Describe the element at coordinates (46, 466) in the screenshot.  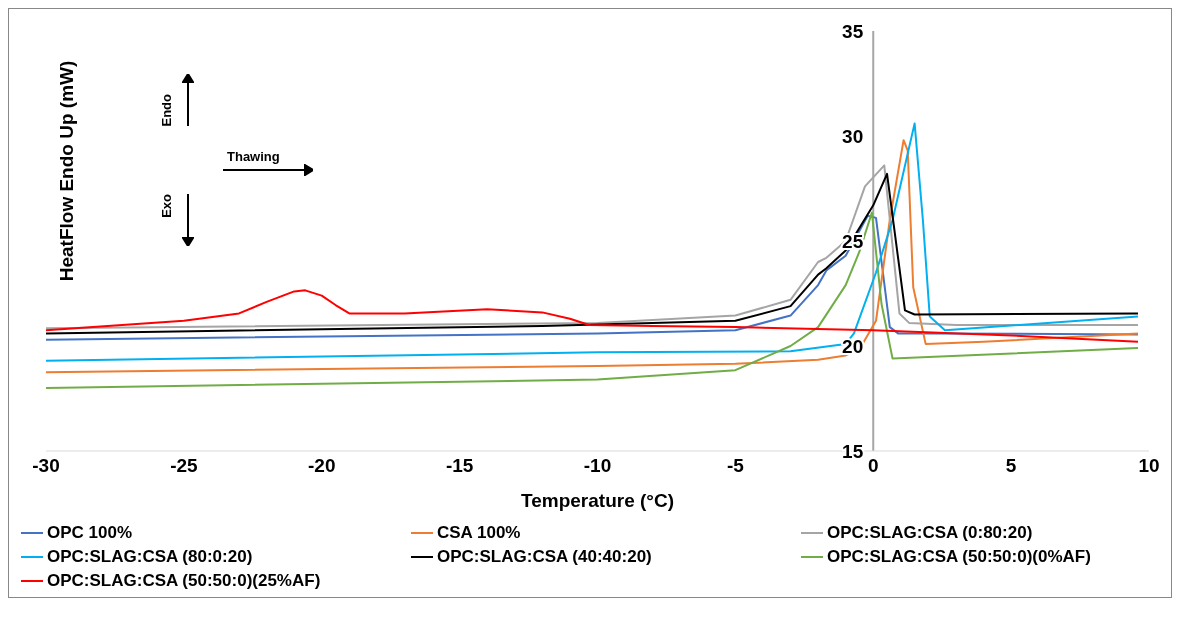
I see `x-tick-label: -30` at that location.